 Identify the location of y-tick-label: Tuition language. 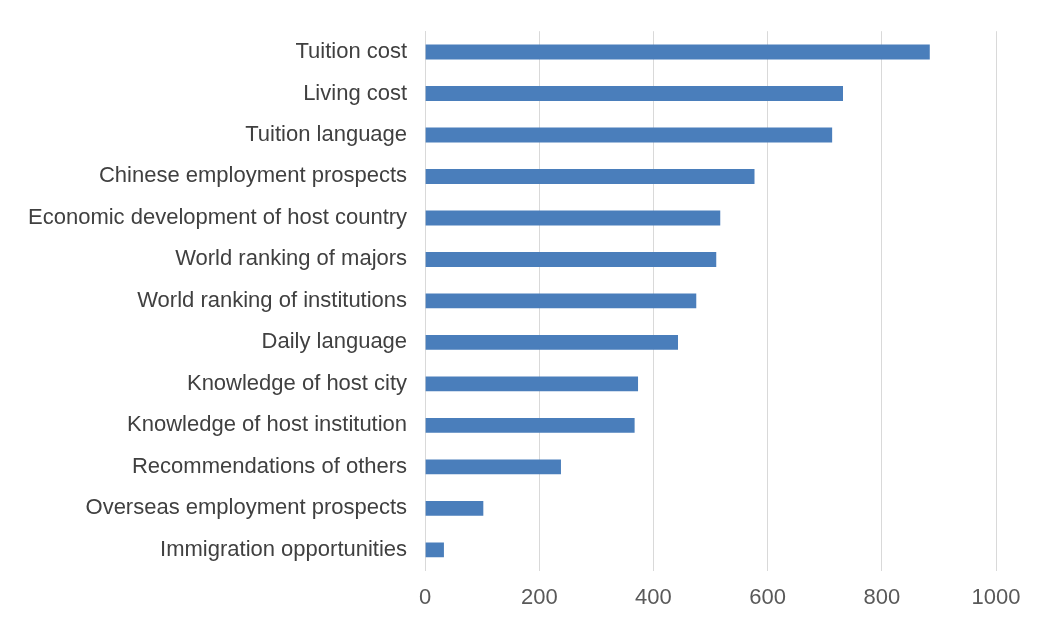
(326, 133).